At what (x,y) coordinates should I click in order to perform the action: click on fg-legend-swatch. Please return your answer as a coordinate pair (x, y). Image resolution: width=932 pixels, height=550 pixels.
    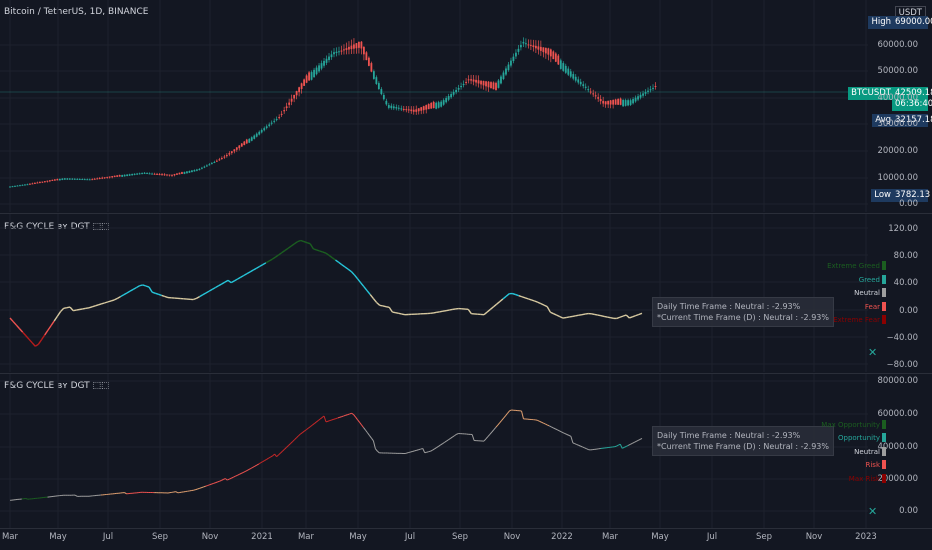
    Looking at the image, I should click on (884, 265).